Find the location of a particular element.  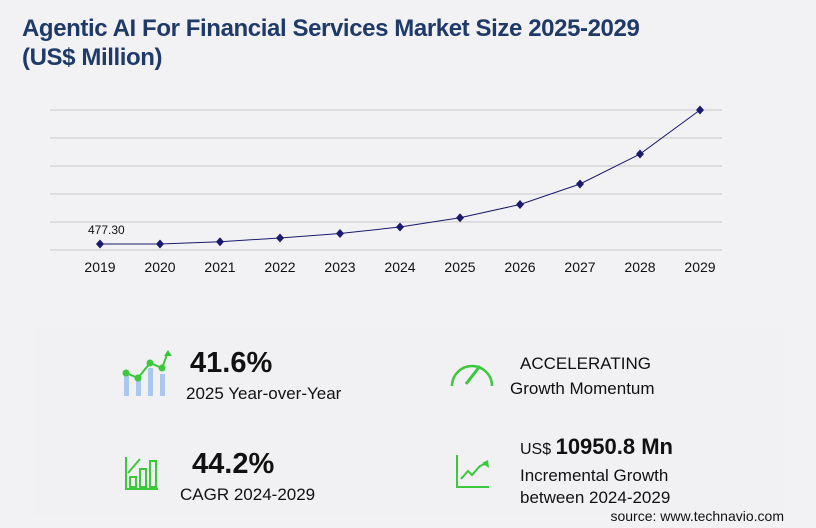

currency-prefix: US$ is located at coordinates (536, 449).